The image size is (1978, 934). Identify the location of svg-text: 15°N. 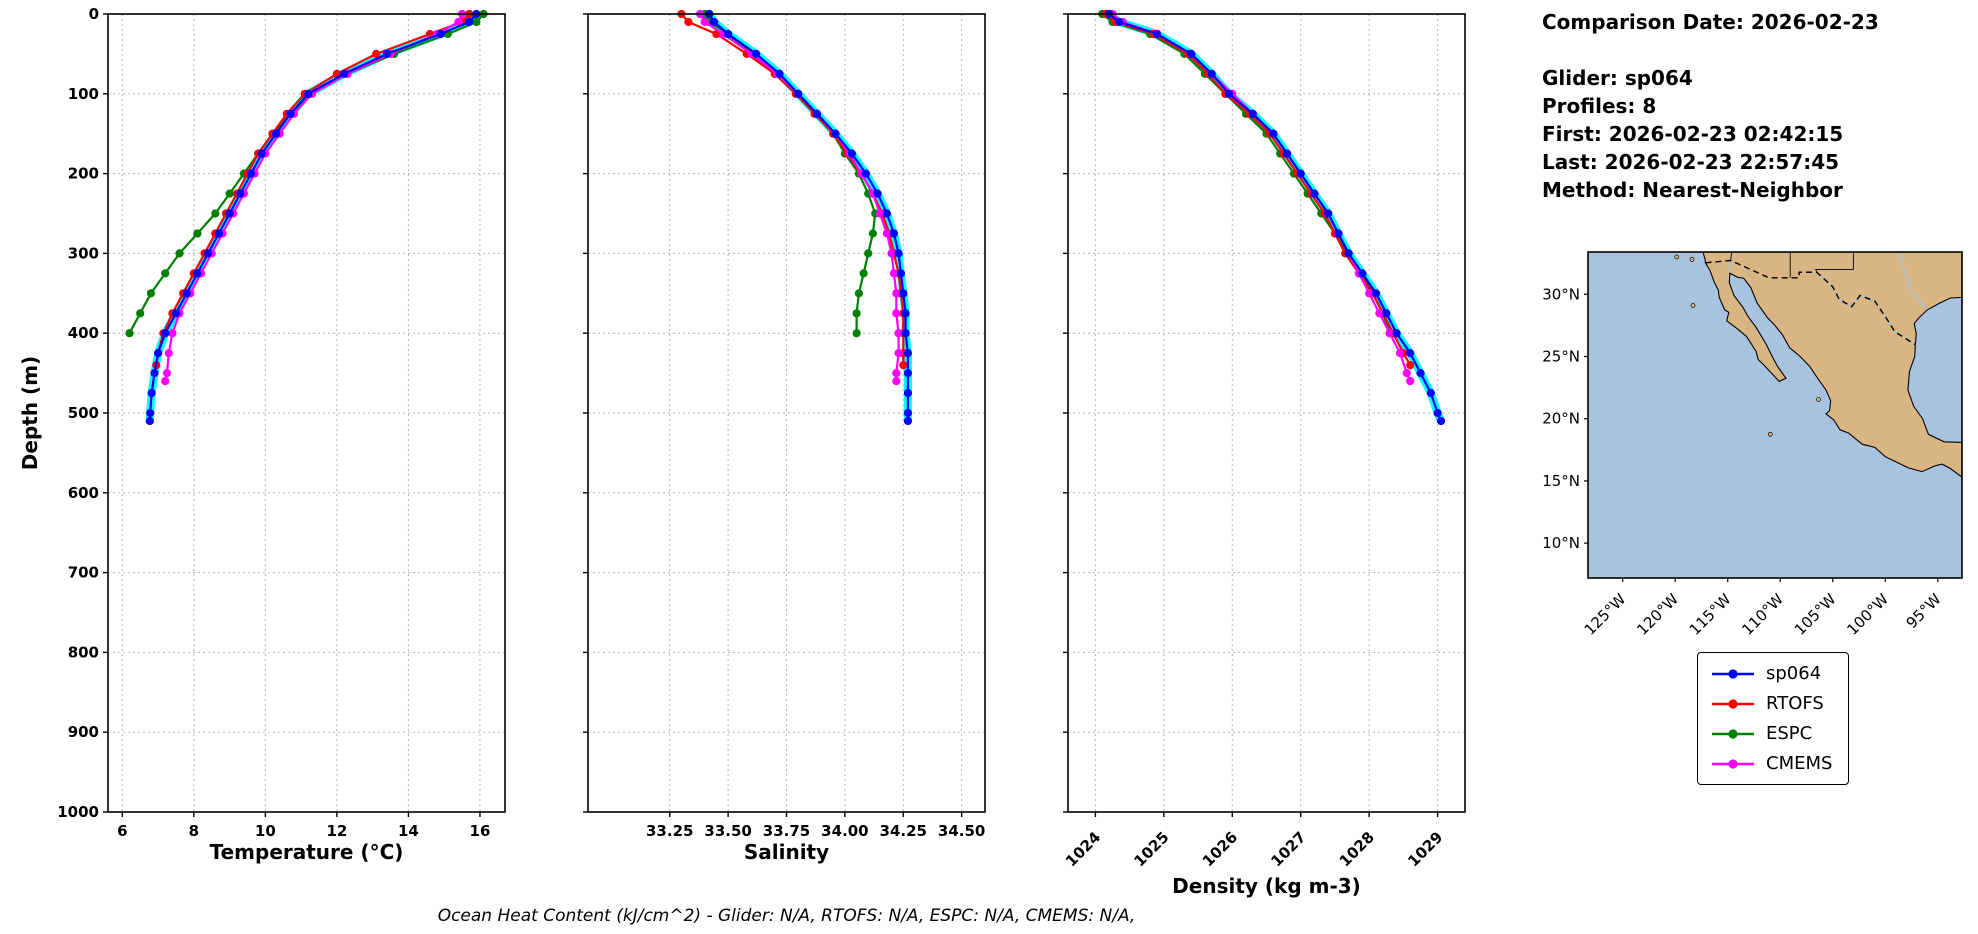
(1561, 481).